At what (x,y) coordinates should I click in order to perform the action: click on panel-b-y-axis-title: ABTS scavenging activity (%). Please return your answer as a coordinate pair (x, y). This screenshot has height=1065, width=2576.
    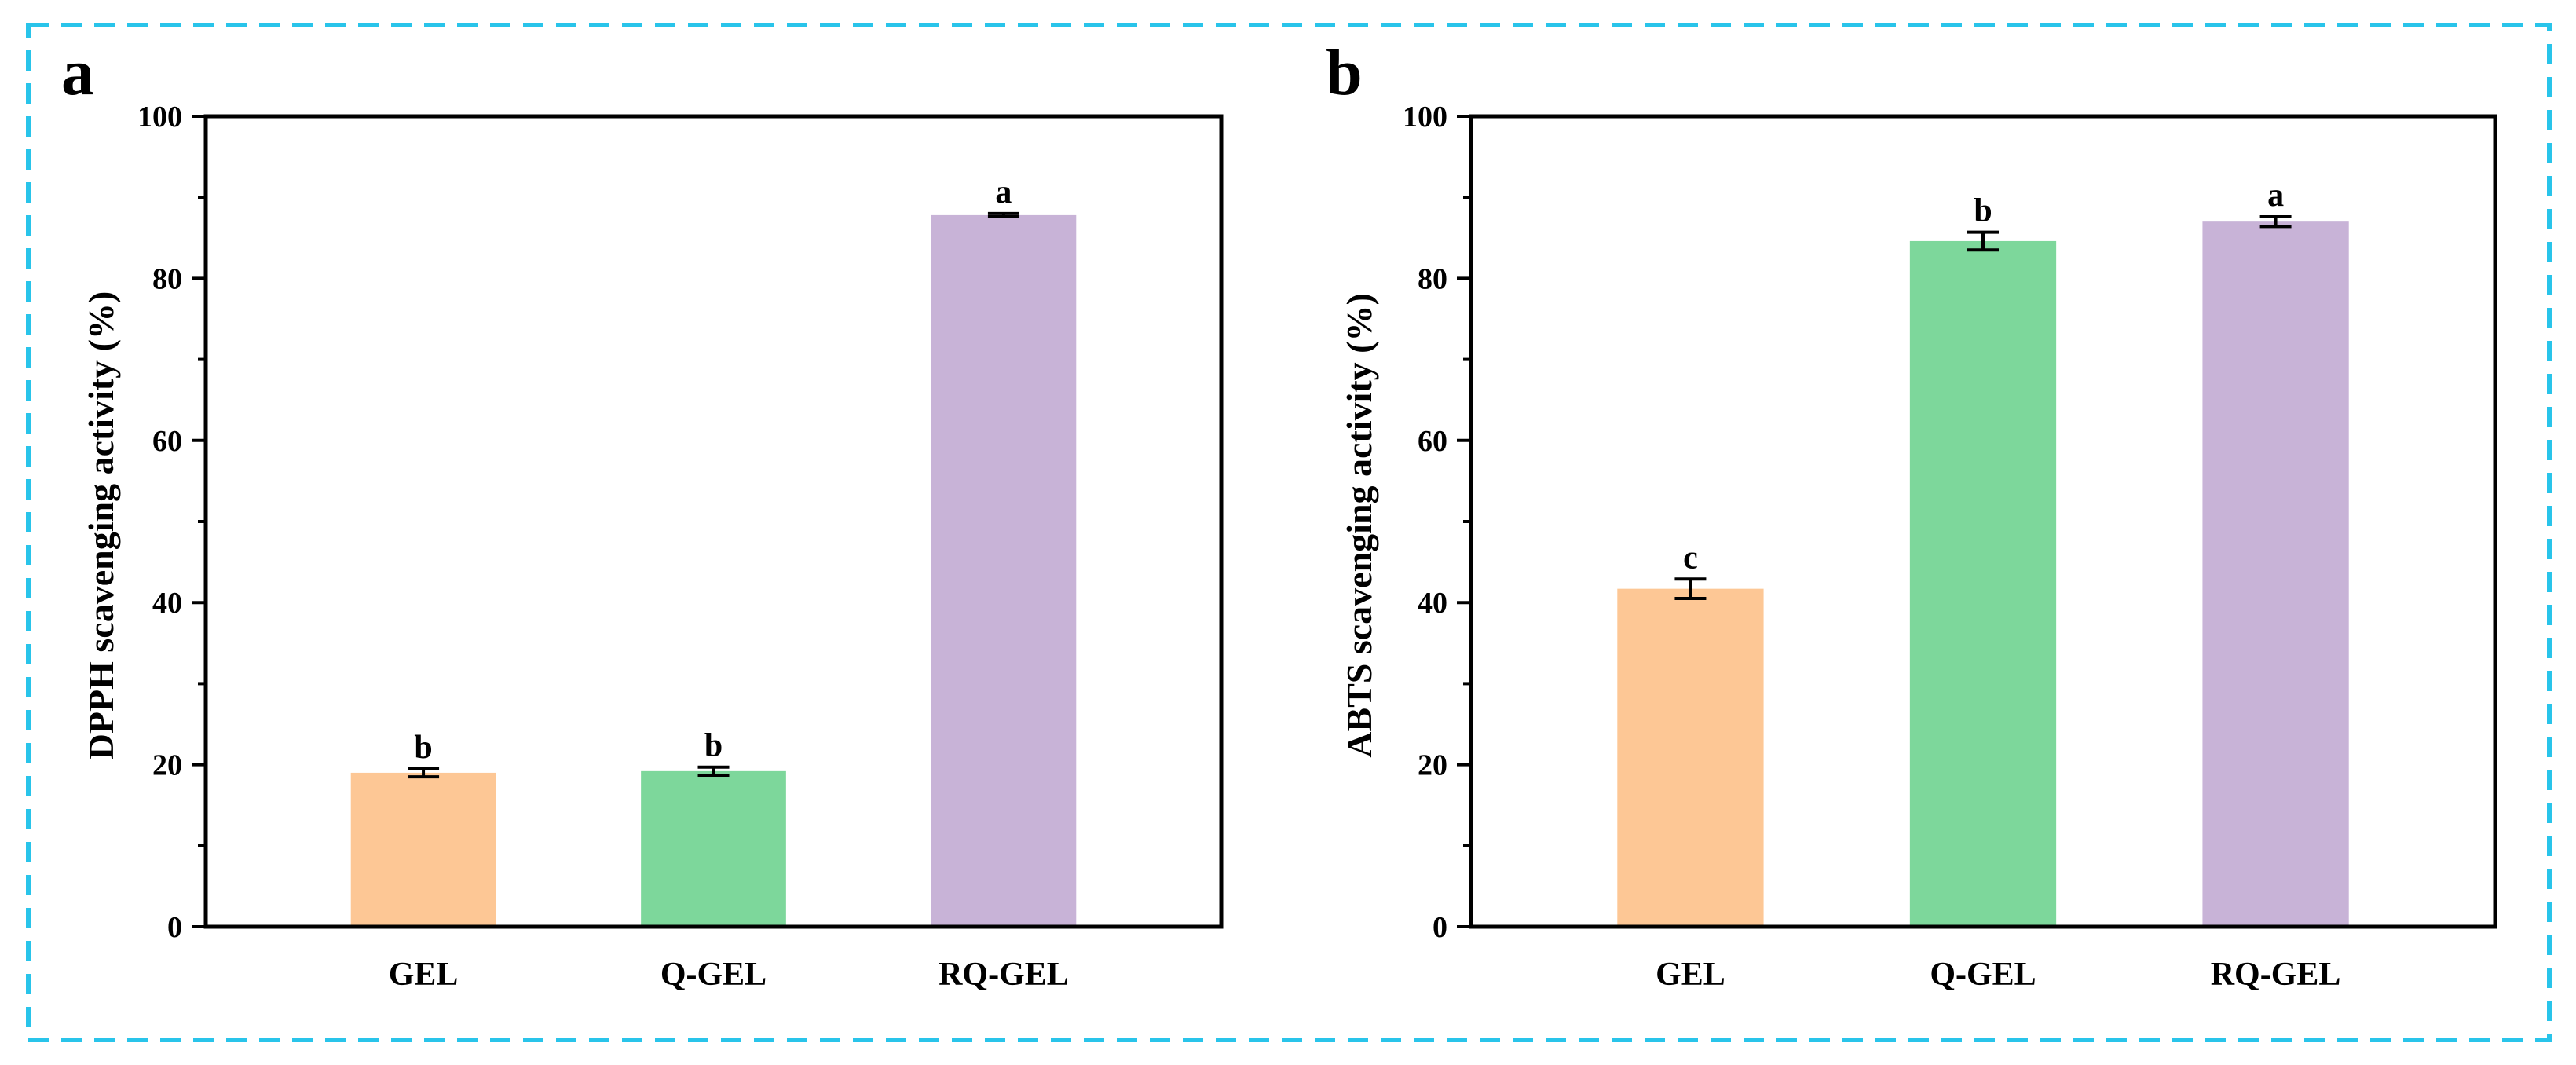
    Looking at the image, I should click on (1359, 526).